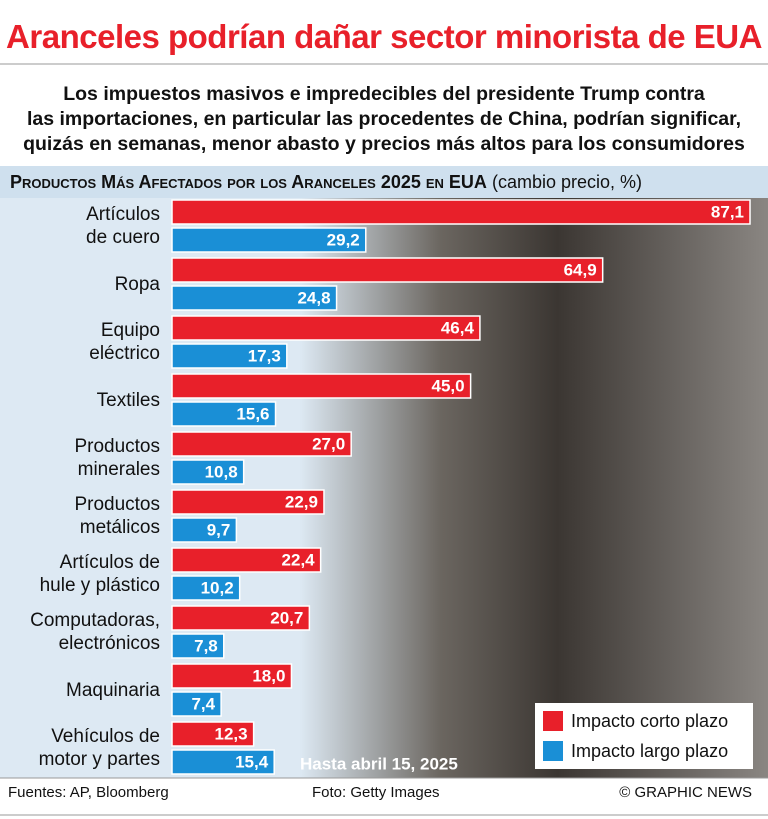  What do you see at coordinates (252, 761) in the screenshot?
I see `value-label: 15,4` at bounding box center [252, 761].